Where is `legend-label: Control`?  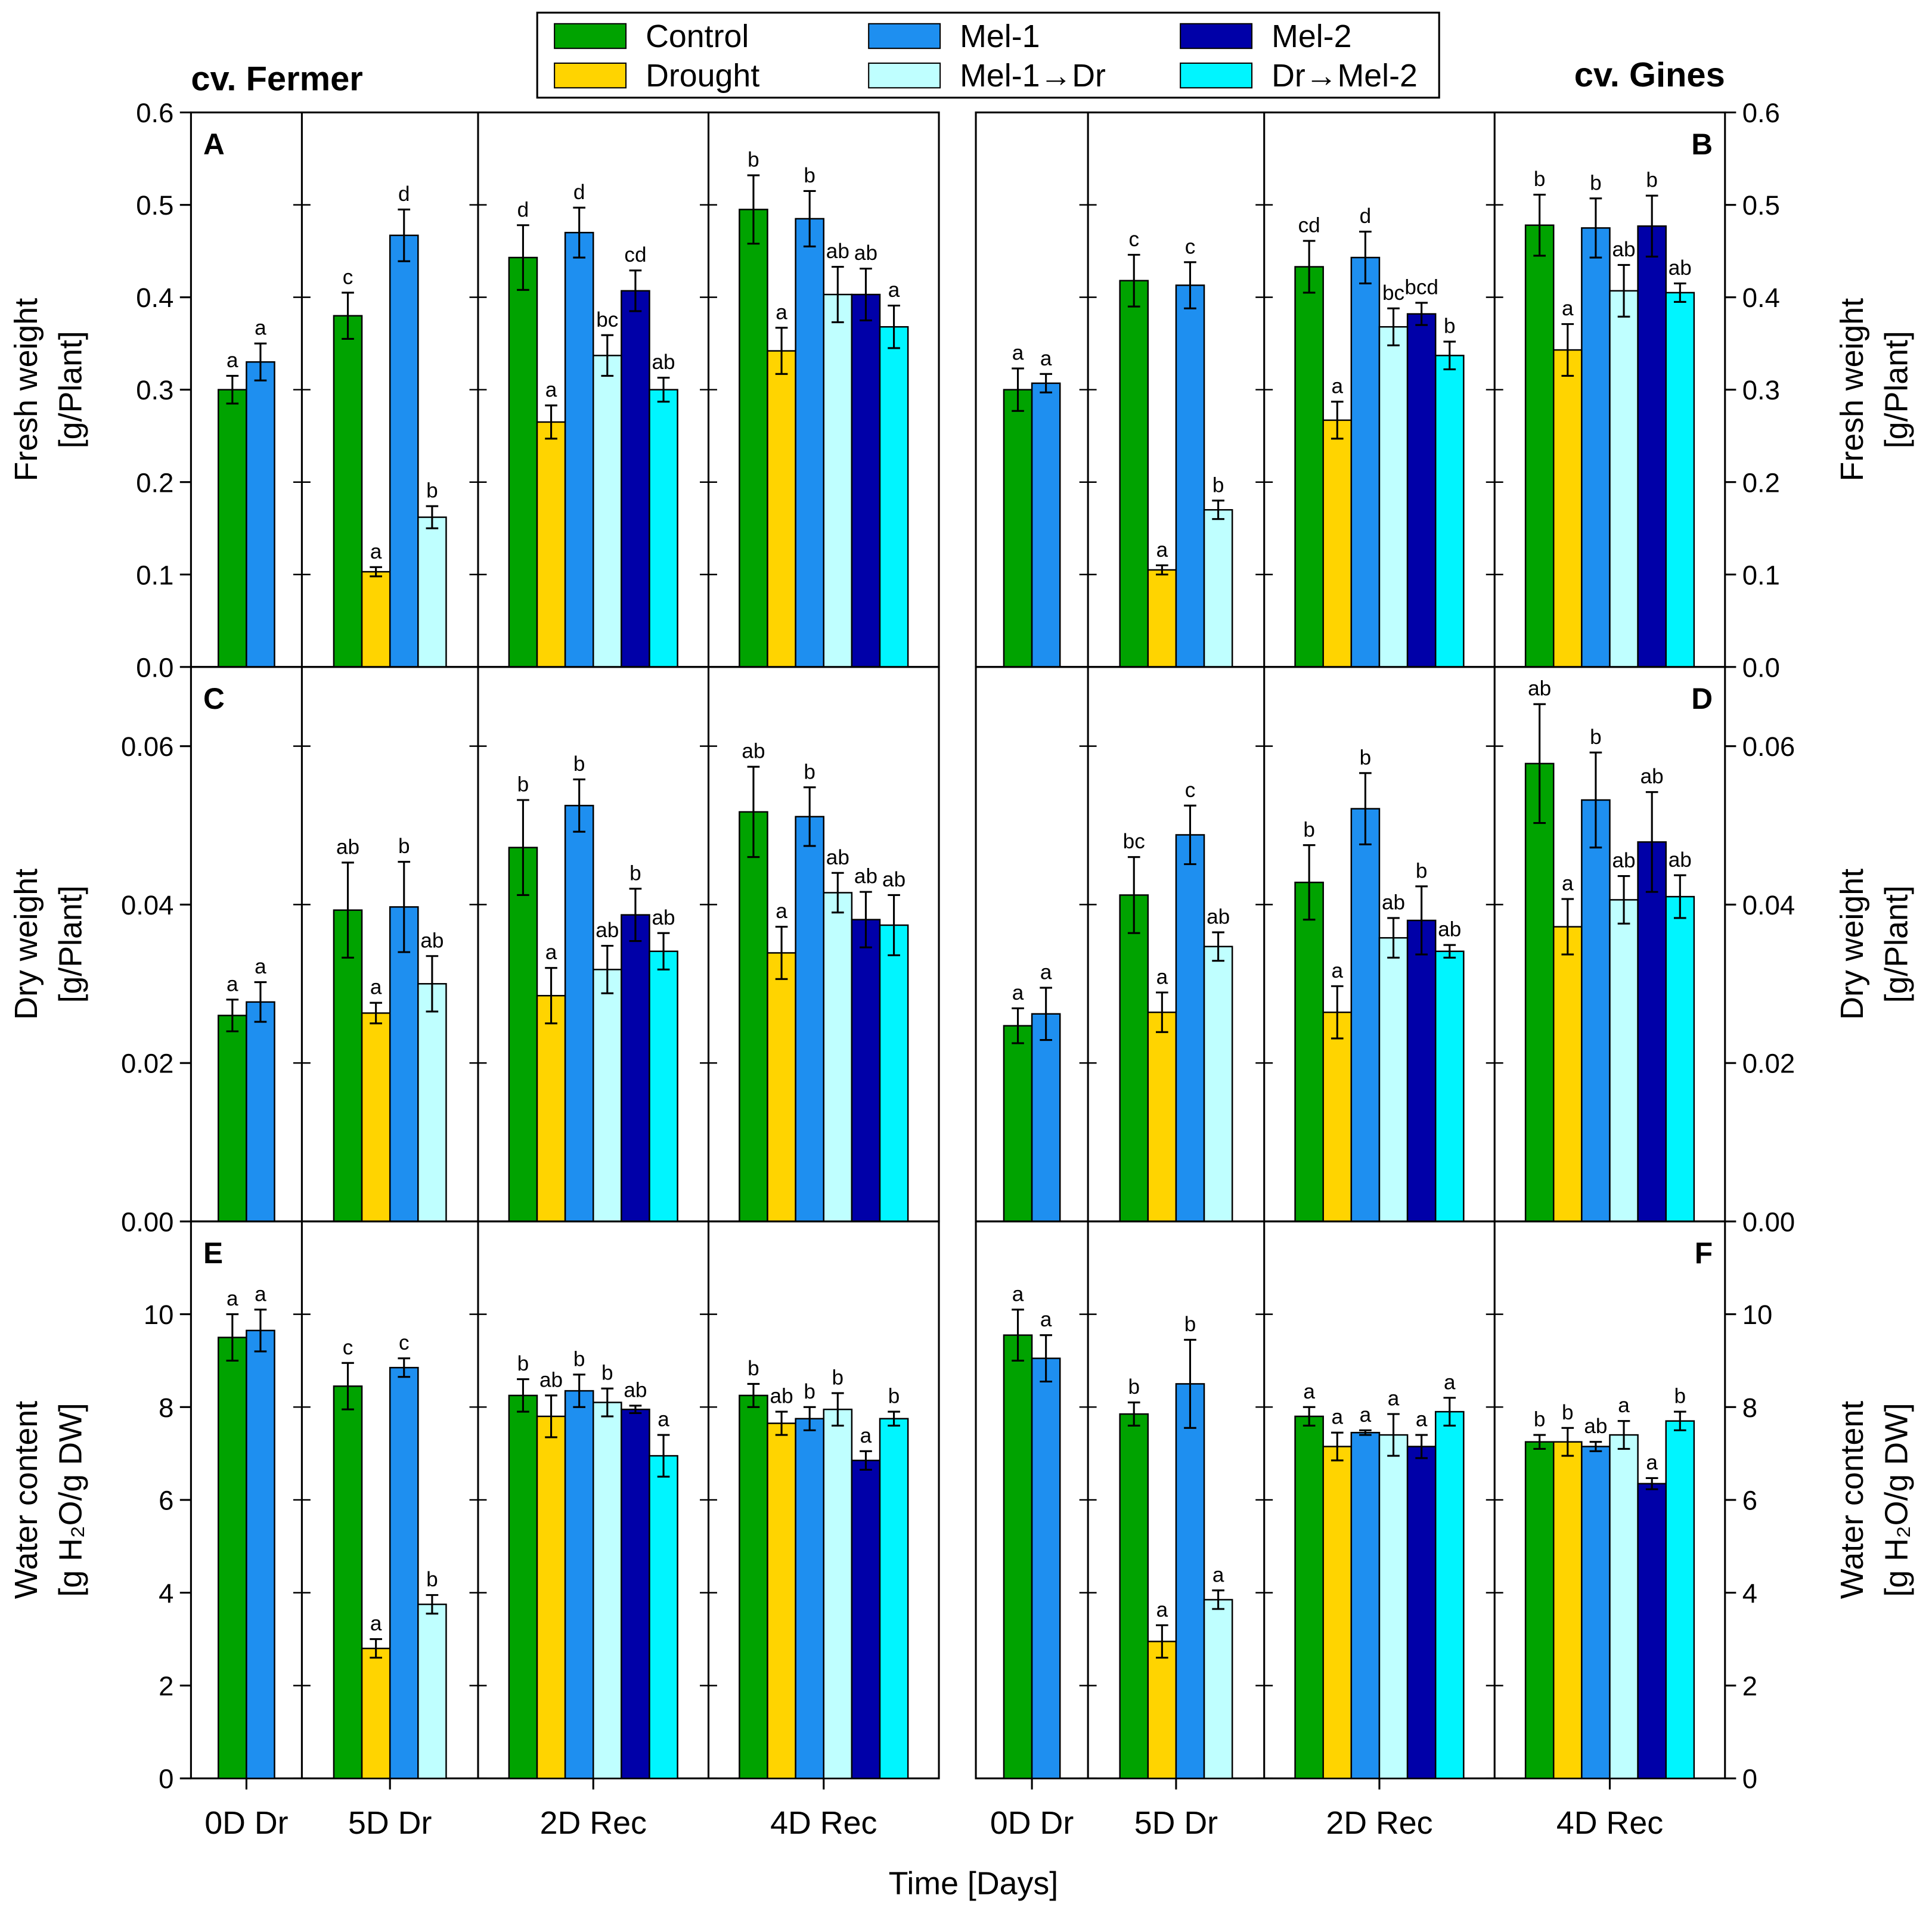
legend-label: Control is located at coordinates (697, 36).